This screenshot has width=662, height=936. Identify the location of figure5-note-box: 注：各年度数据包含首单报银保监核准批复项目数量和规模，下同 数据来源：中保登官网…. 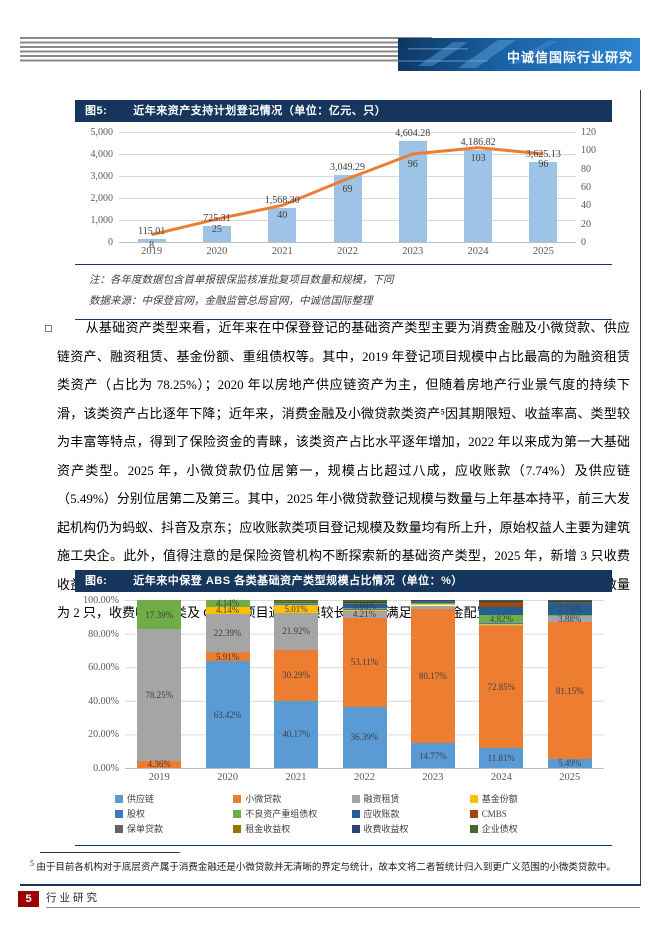
(343, 292).